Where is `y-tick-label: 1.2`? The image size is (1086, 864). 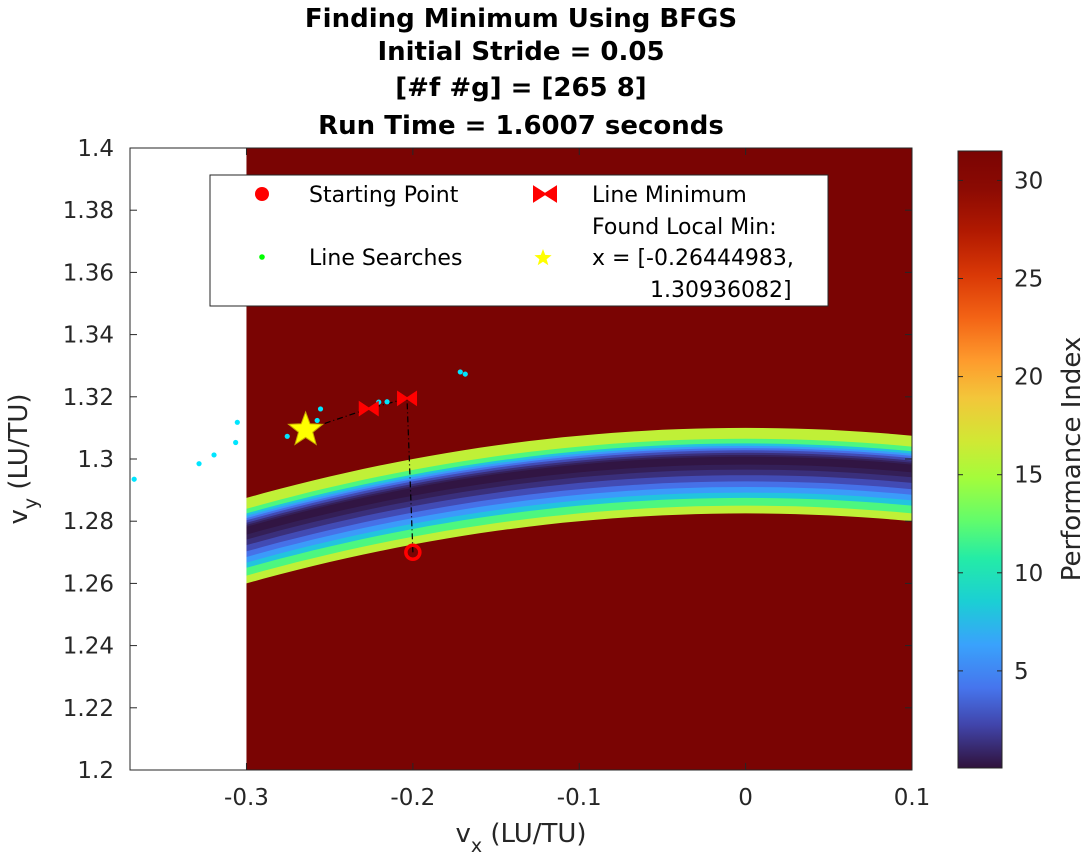
y-tick-label: 1.2 is located at coordinates (95, 771).